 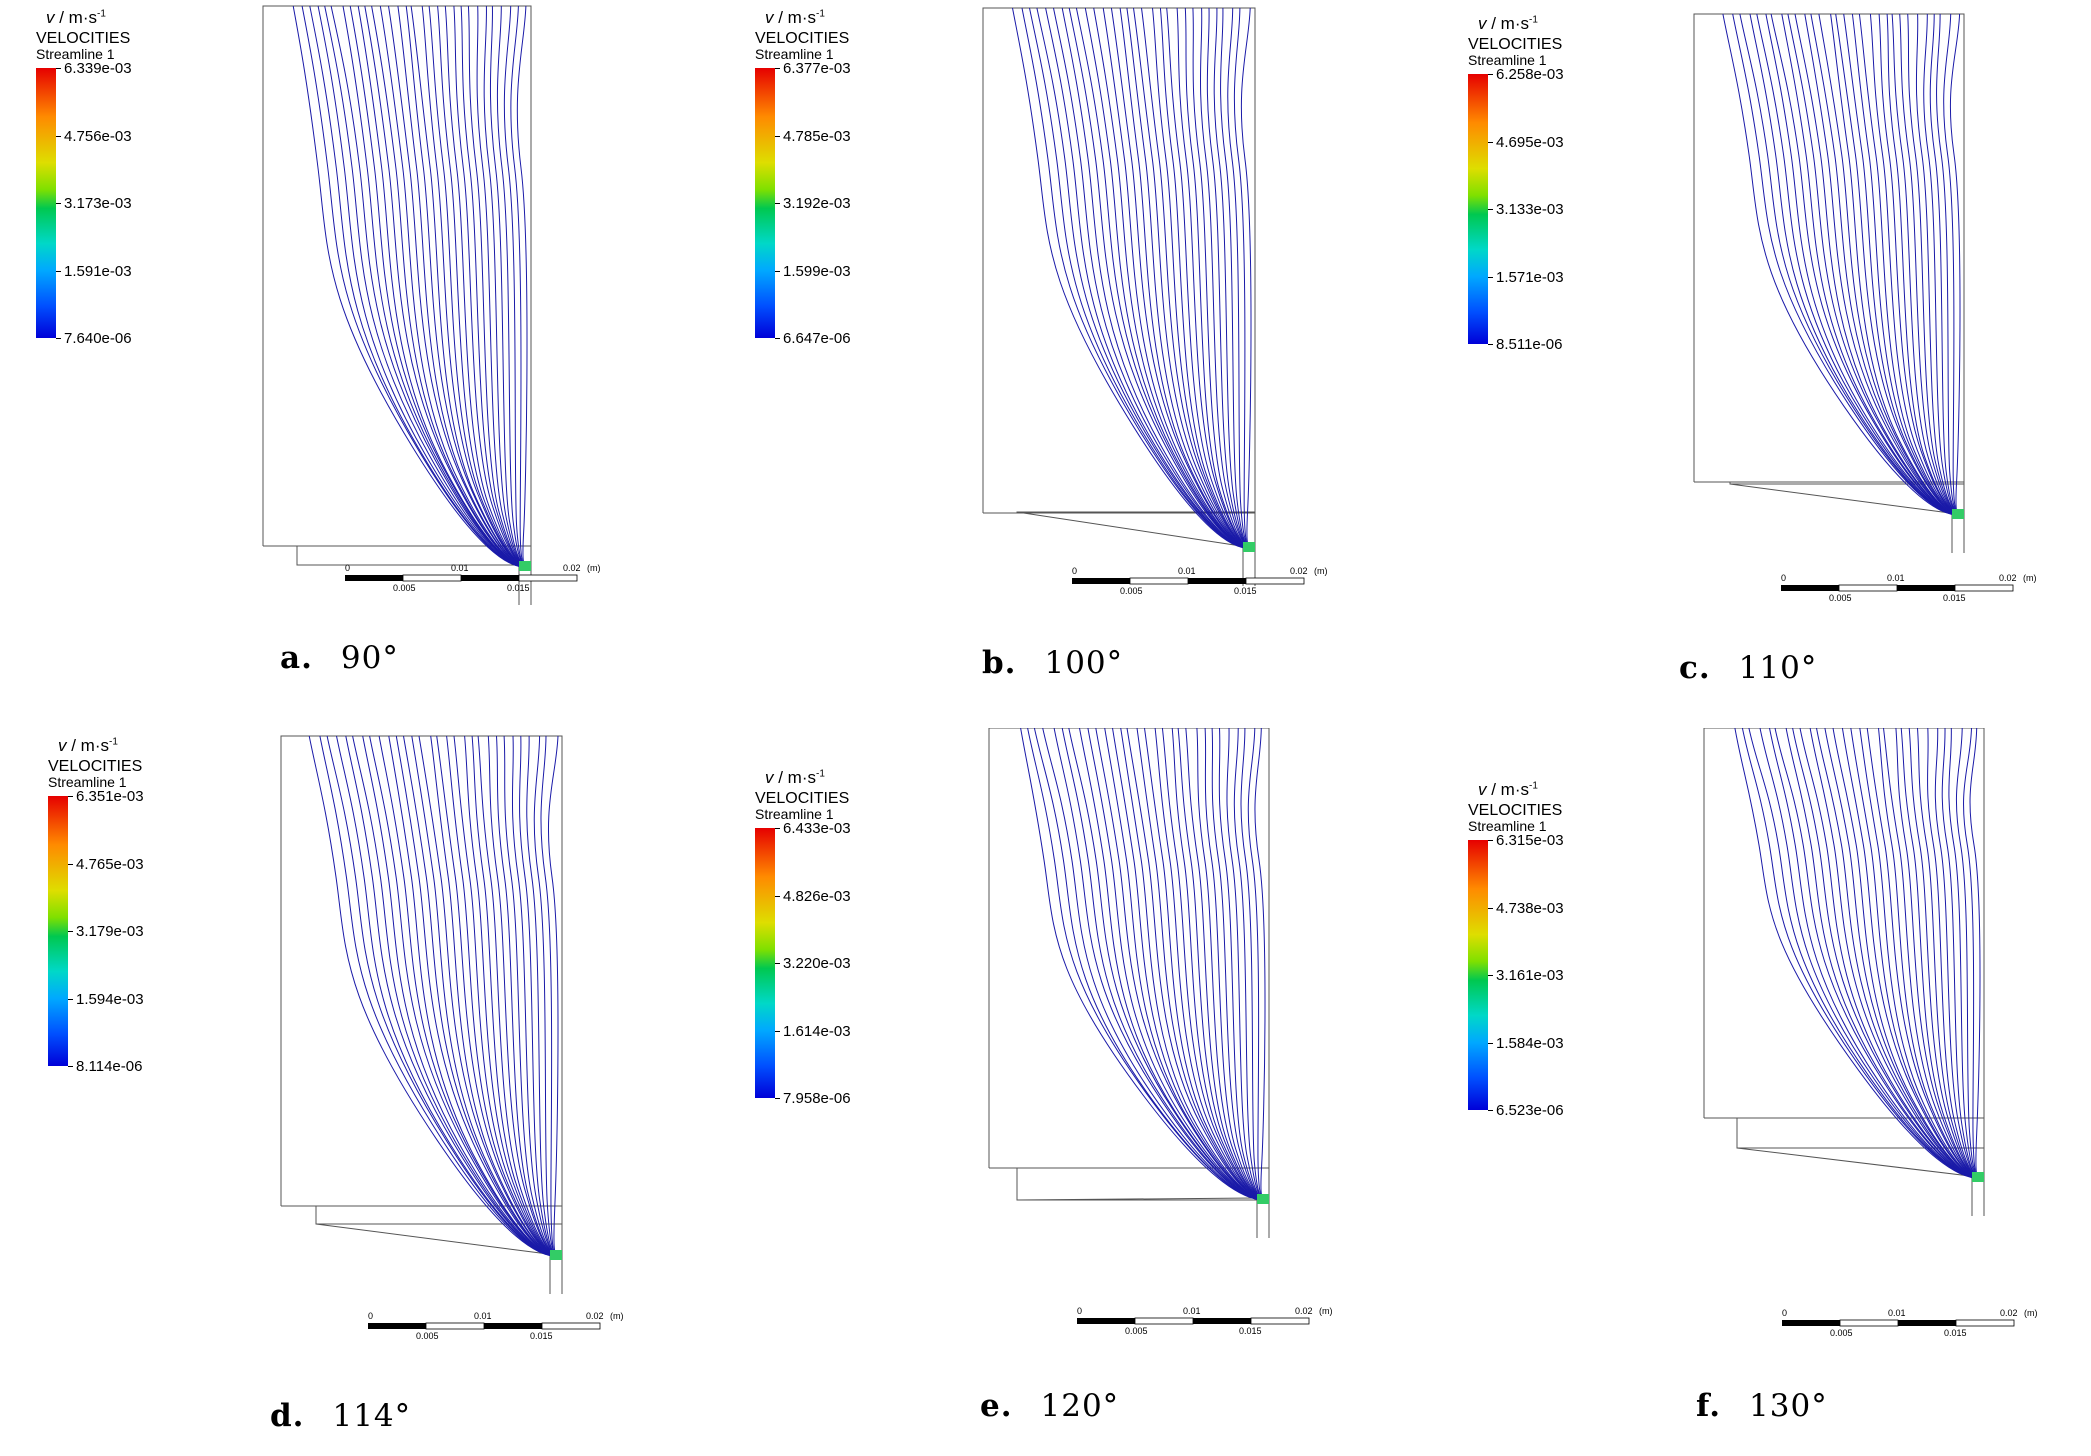 I want to click on colorbar-tick-label: 6.523e-06, so click(x=1530, y=1110).